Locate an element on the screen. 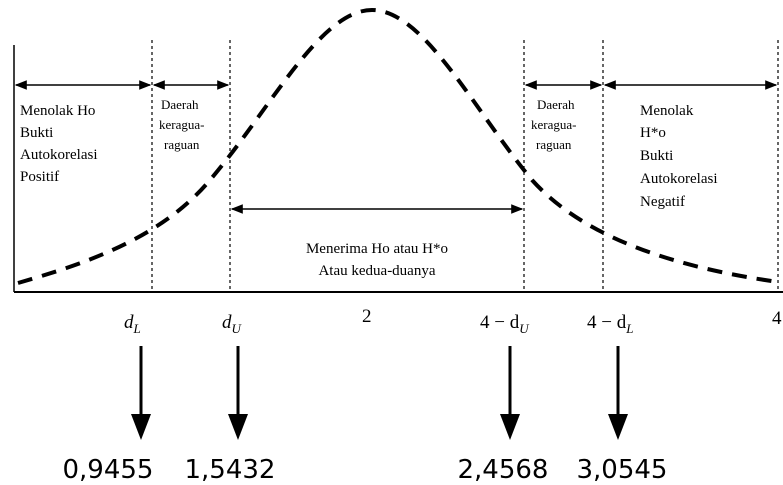 This screenshot has width=783, height=485. reject-negative-line-3: Bukti is located at coordinates (656, 156).